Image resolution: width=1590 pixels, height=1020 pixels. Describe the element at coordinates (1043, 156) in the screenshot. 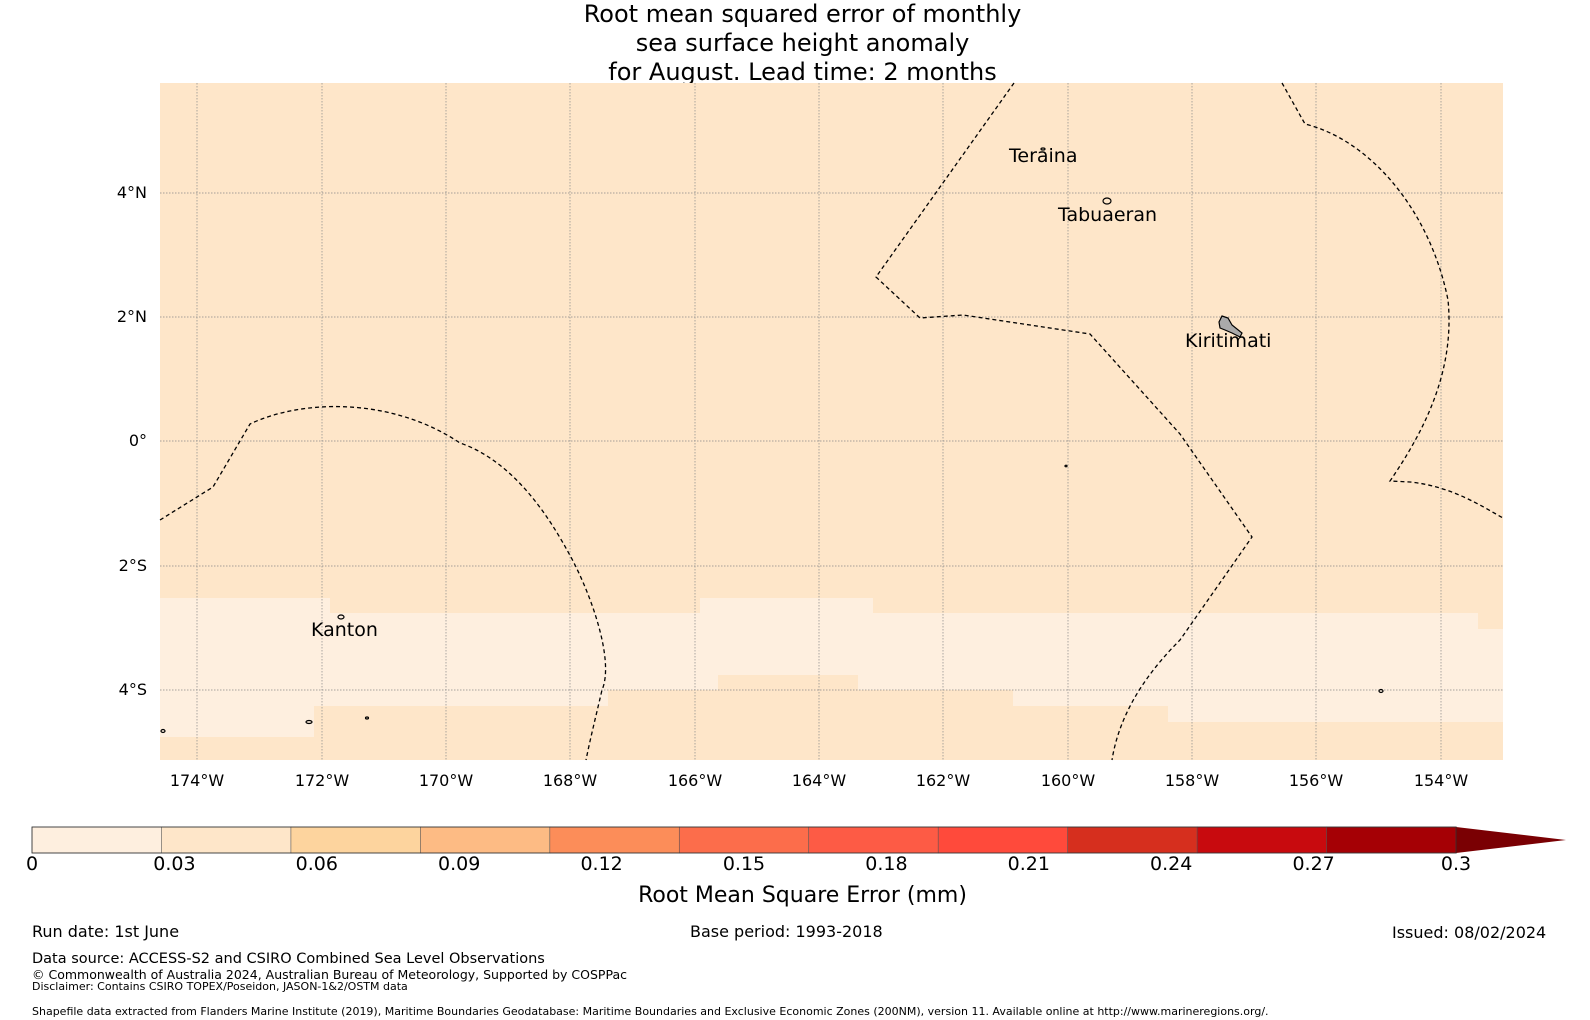

I see `place-label-teraina: Teraina` at that location.